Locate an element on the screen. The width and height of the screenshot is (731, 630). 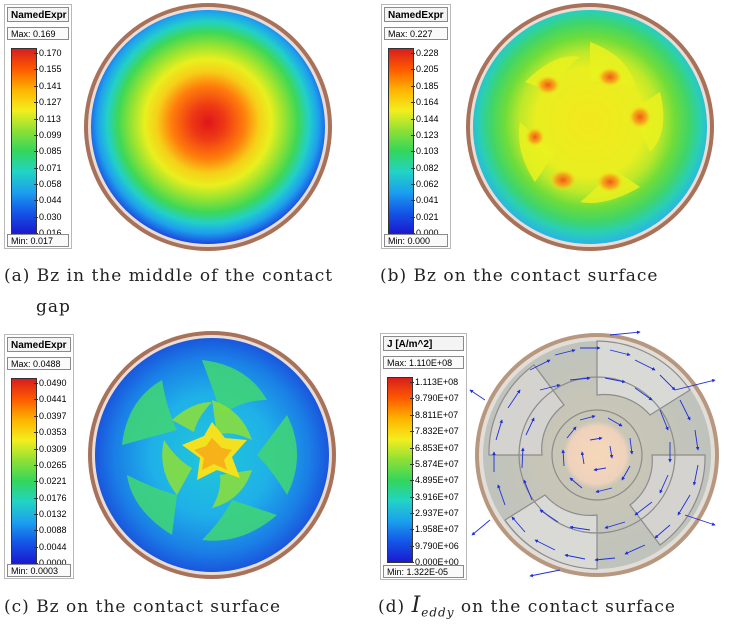
legend-d-tick-7: 3.916E+07 is located at coordinates (434, 496).